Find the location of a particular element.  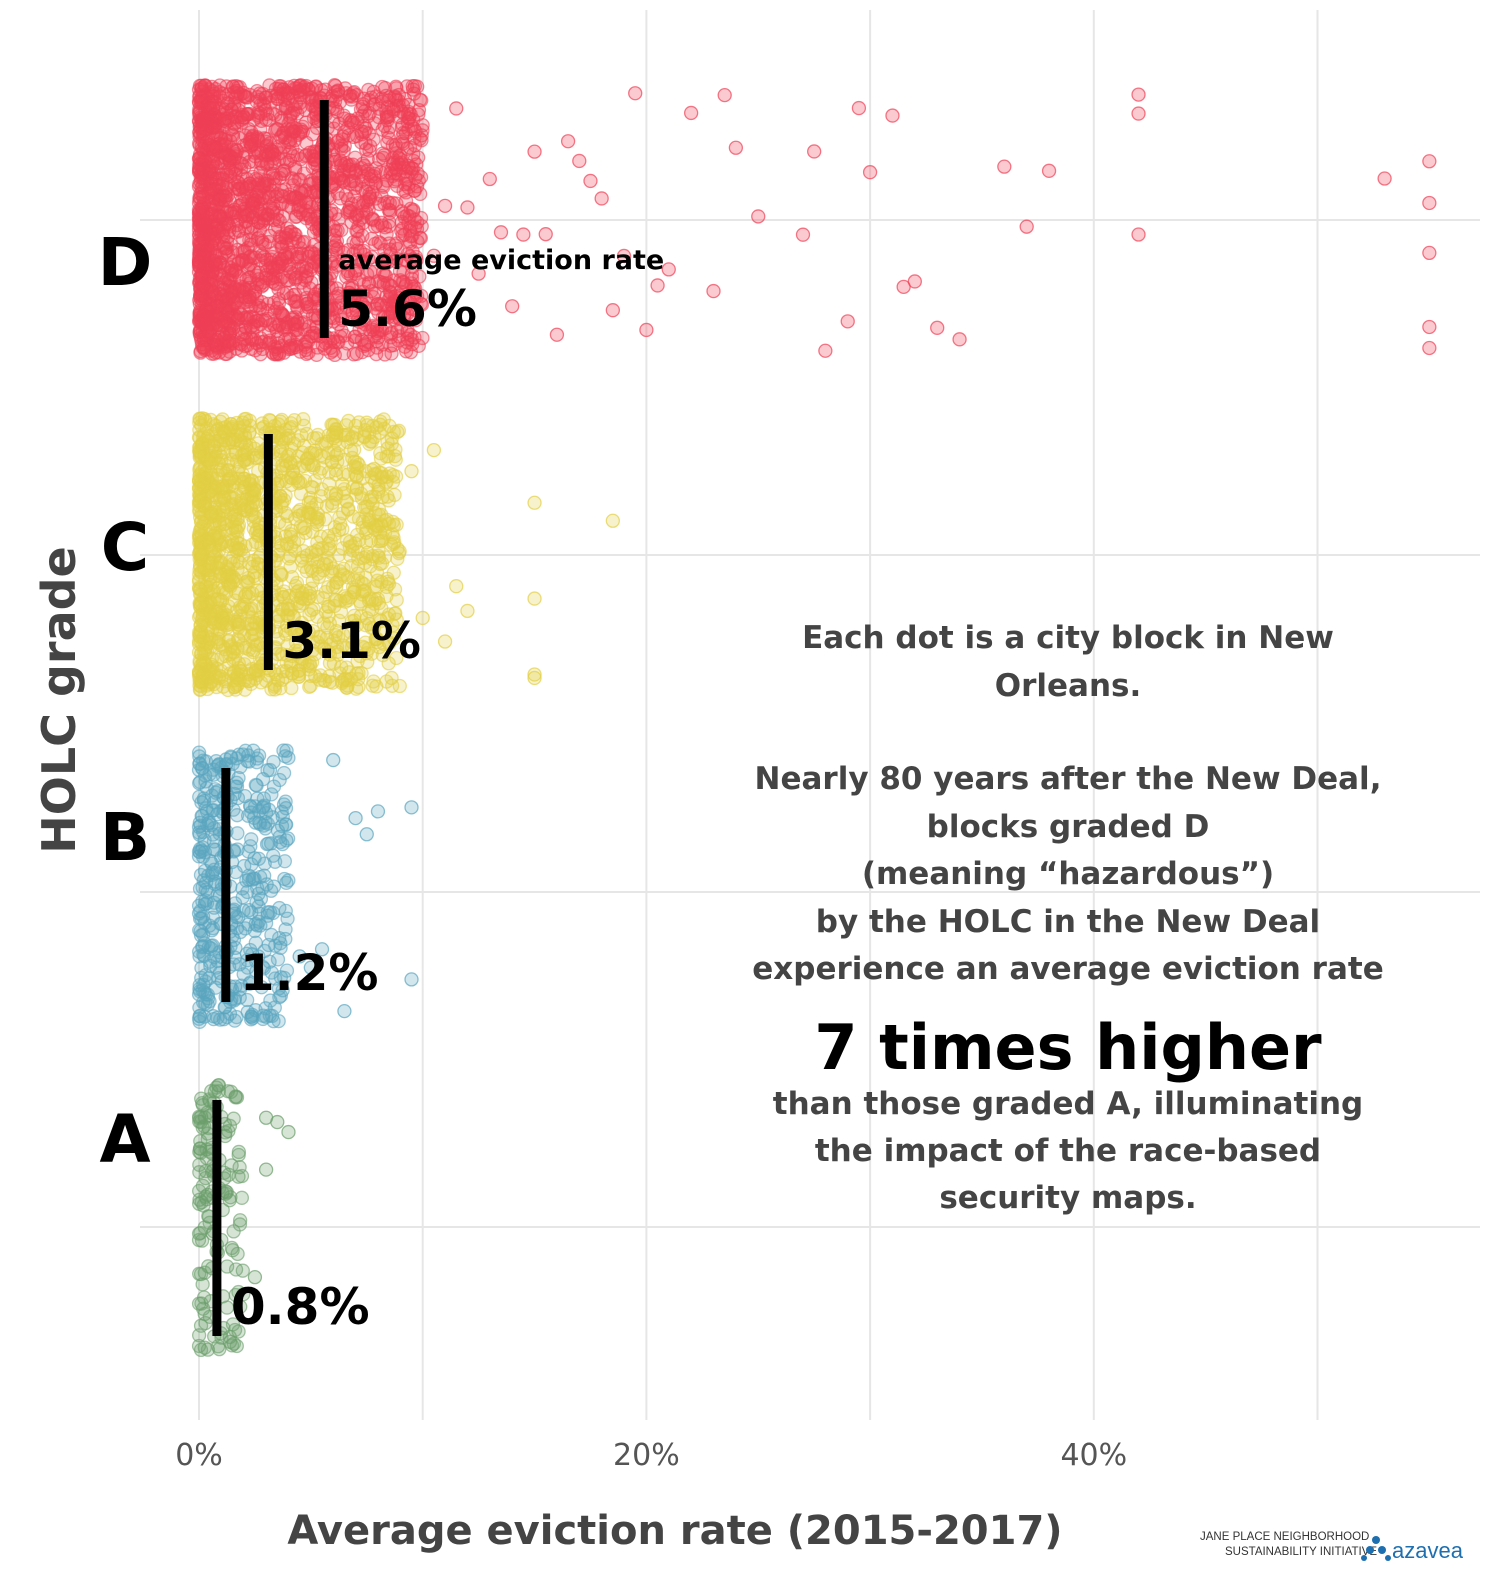

jane-place-logo-line-2: SUSTAINABILITY INITIATIVE is located at coordinates (1301, 1552).